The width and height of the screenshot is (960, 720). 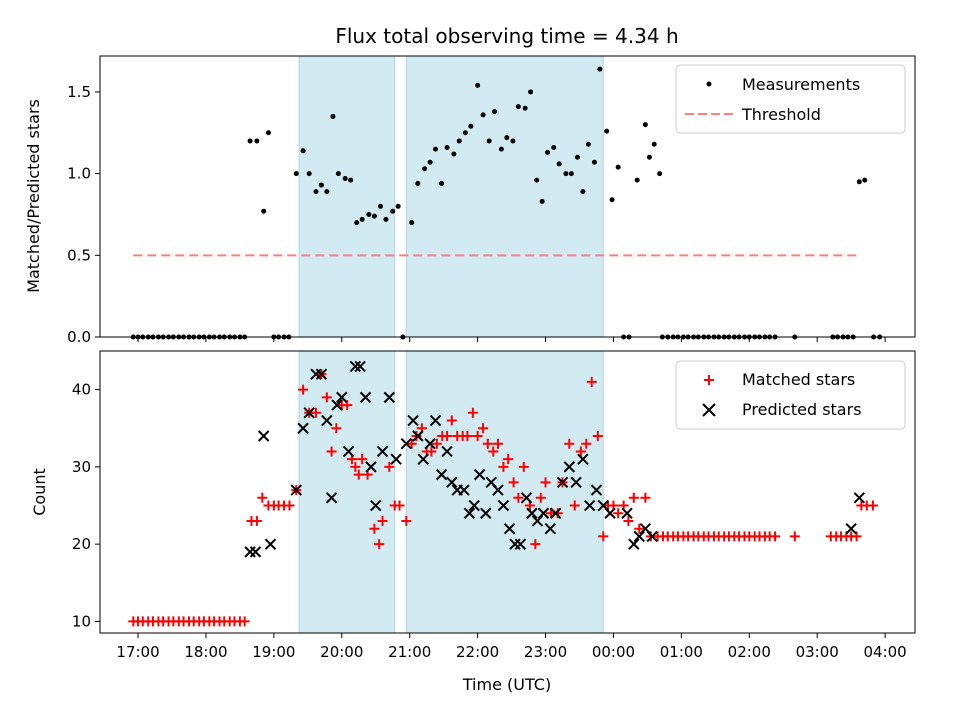 I want to click on y-tick-label: 20, so click(x=81, y=544).